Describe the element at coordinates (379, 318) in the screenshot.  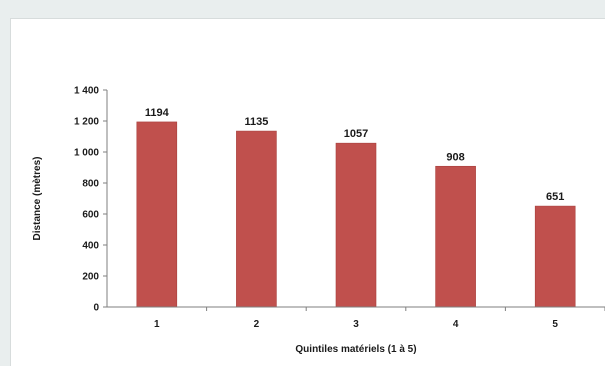
I see `x-axis-ticks: 1 2 3 4 5` at that location.